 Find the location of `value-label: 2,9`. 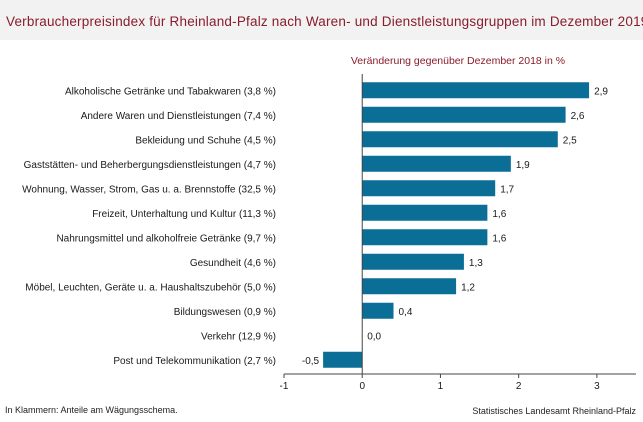

value-label: 2,9 is located at coordinates (601, 91).